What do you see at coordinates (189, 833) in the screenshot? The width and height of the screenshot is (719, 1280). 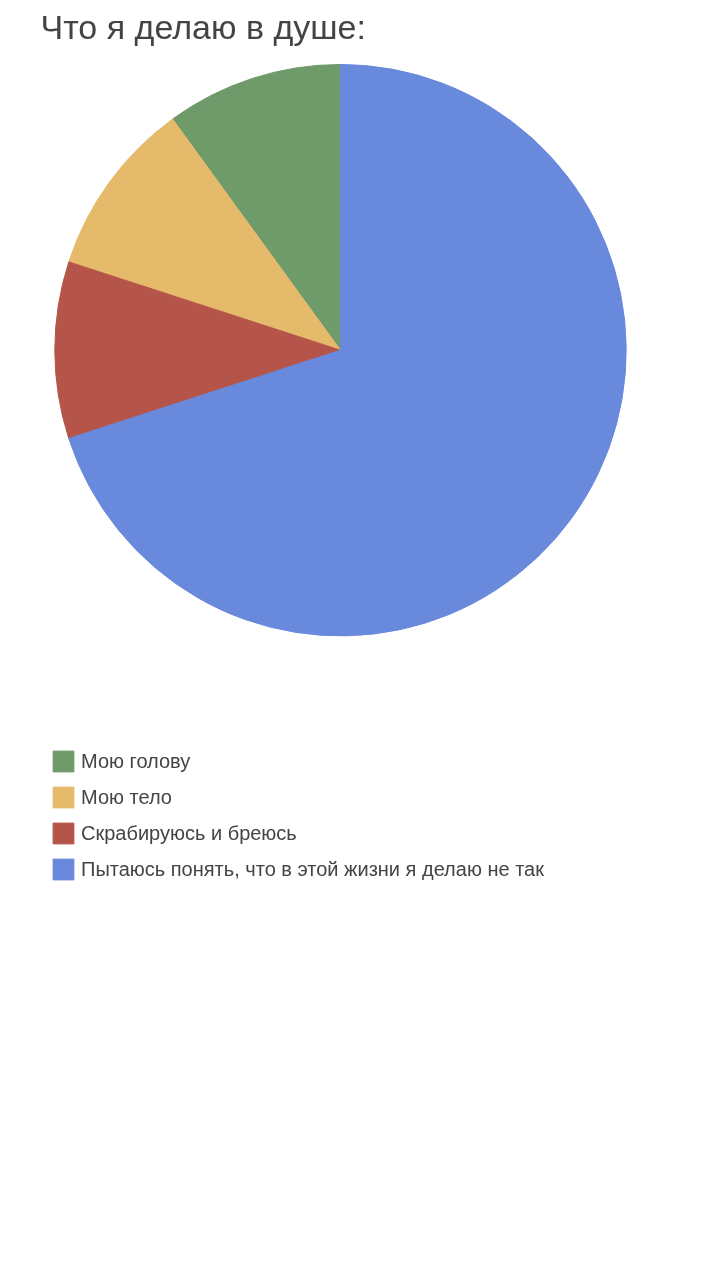 I see `legend-label: Скрабируюсь и бреюсь` at bounding box center [189, 833].